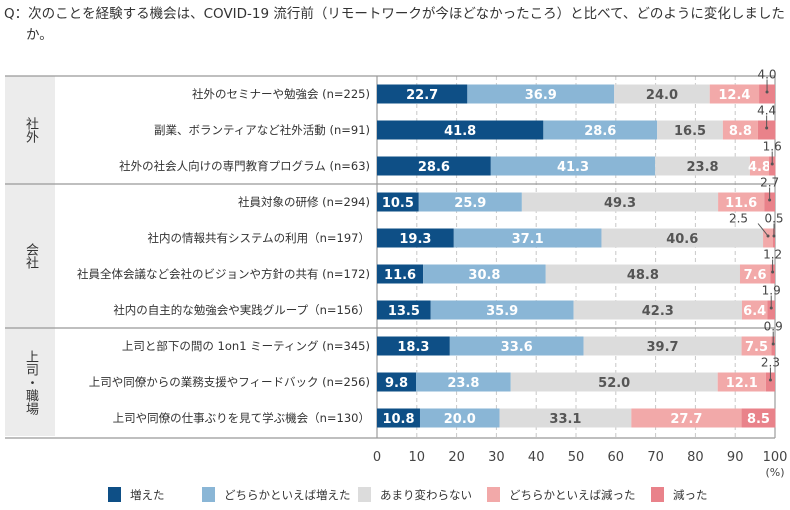 Image resolution: width=790 pixels, height=510 pixels. What do you see at coordinates (496, 457) in the screenshot?
I see `x-tick-label: 30` at bounding box center [496, 457].